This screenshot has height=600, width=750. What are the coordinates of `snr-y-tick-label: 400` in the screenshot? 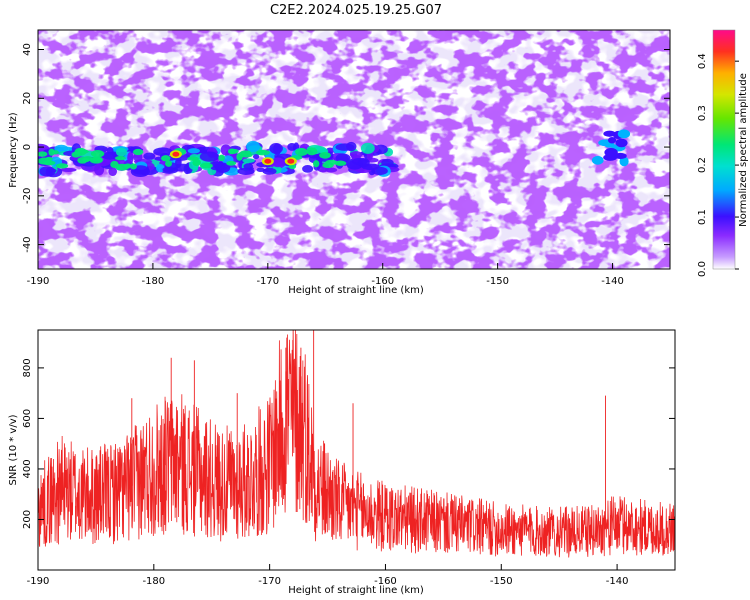 It's located at (27, 468).